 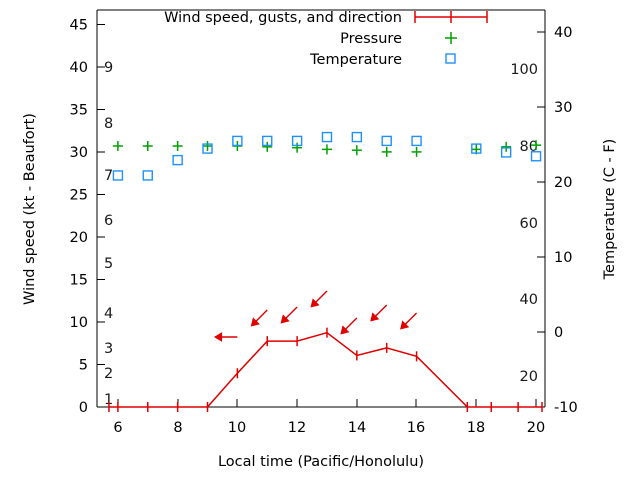 What do you see at coordinates (108, 124) in the screenshot?
I see `beaufort-8: 8` at bounding box center [108, 124].